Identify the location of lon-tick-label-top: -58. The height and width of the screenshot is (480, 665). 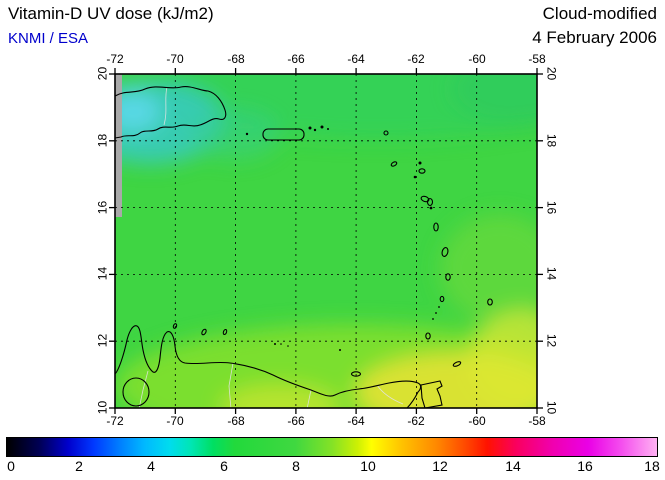
(537, 59).